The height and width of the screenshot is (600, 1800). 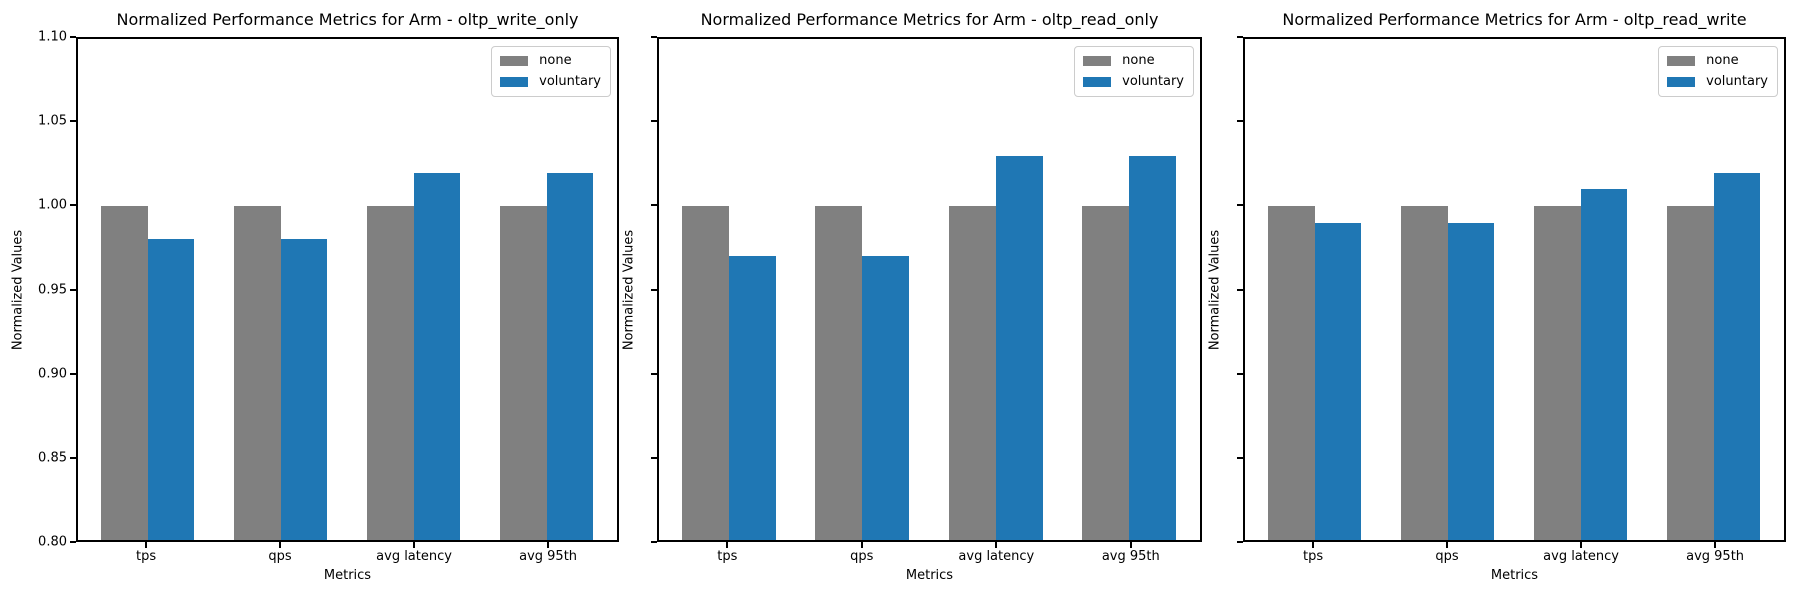 What do you see at coordinates (52, 37) in the screenshot?
I see `y-tick-label: 1.10` at bounding box center [52, 37].